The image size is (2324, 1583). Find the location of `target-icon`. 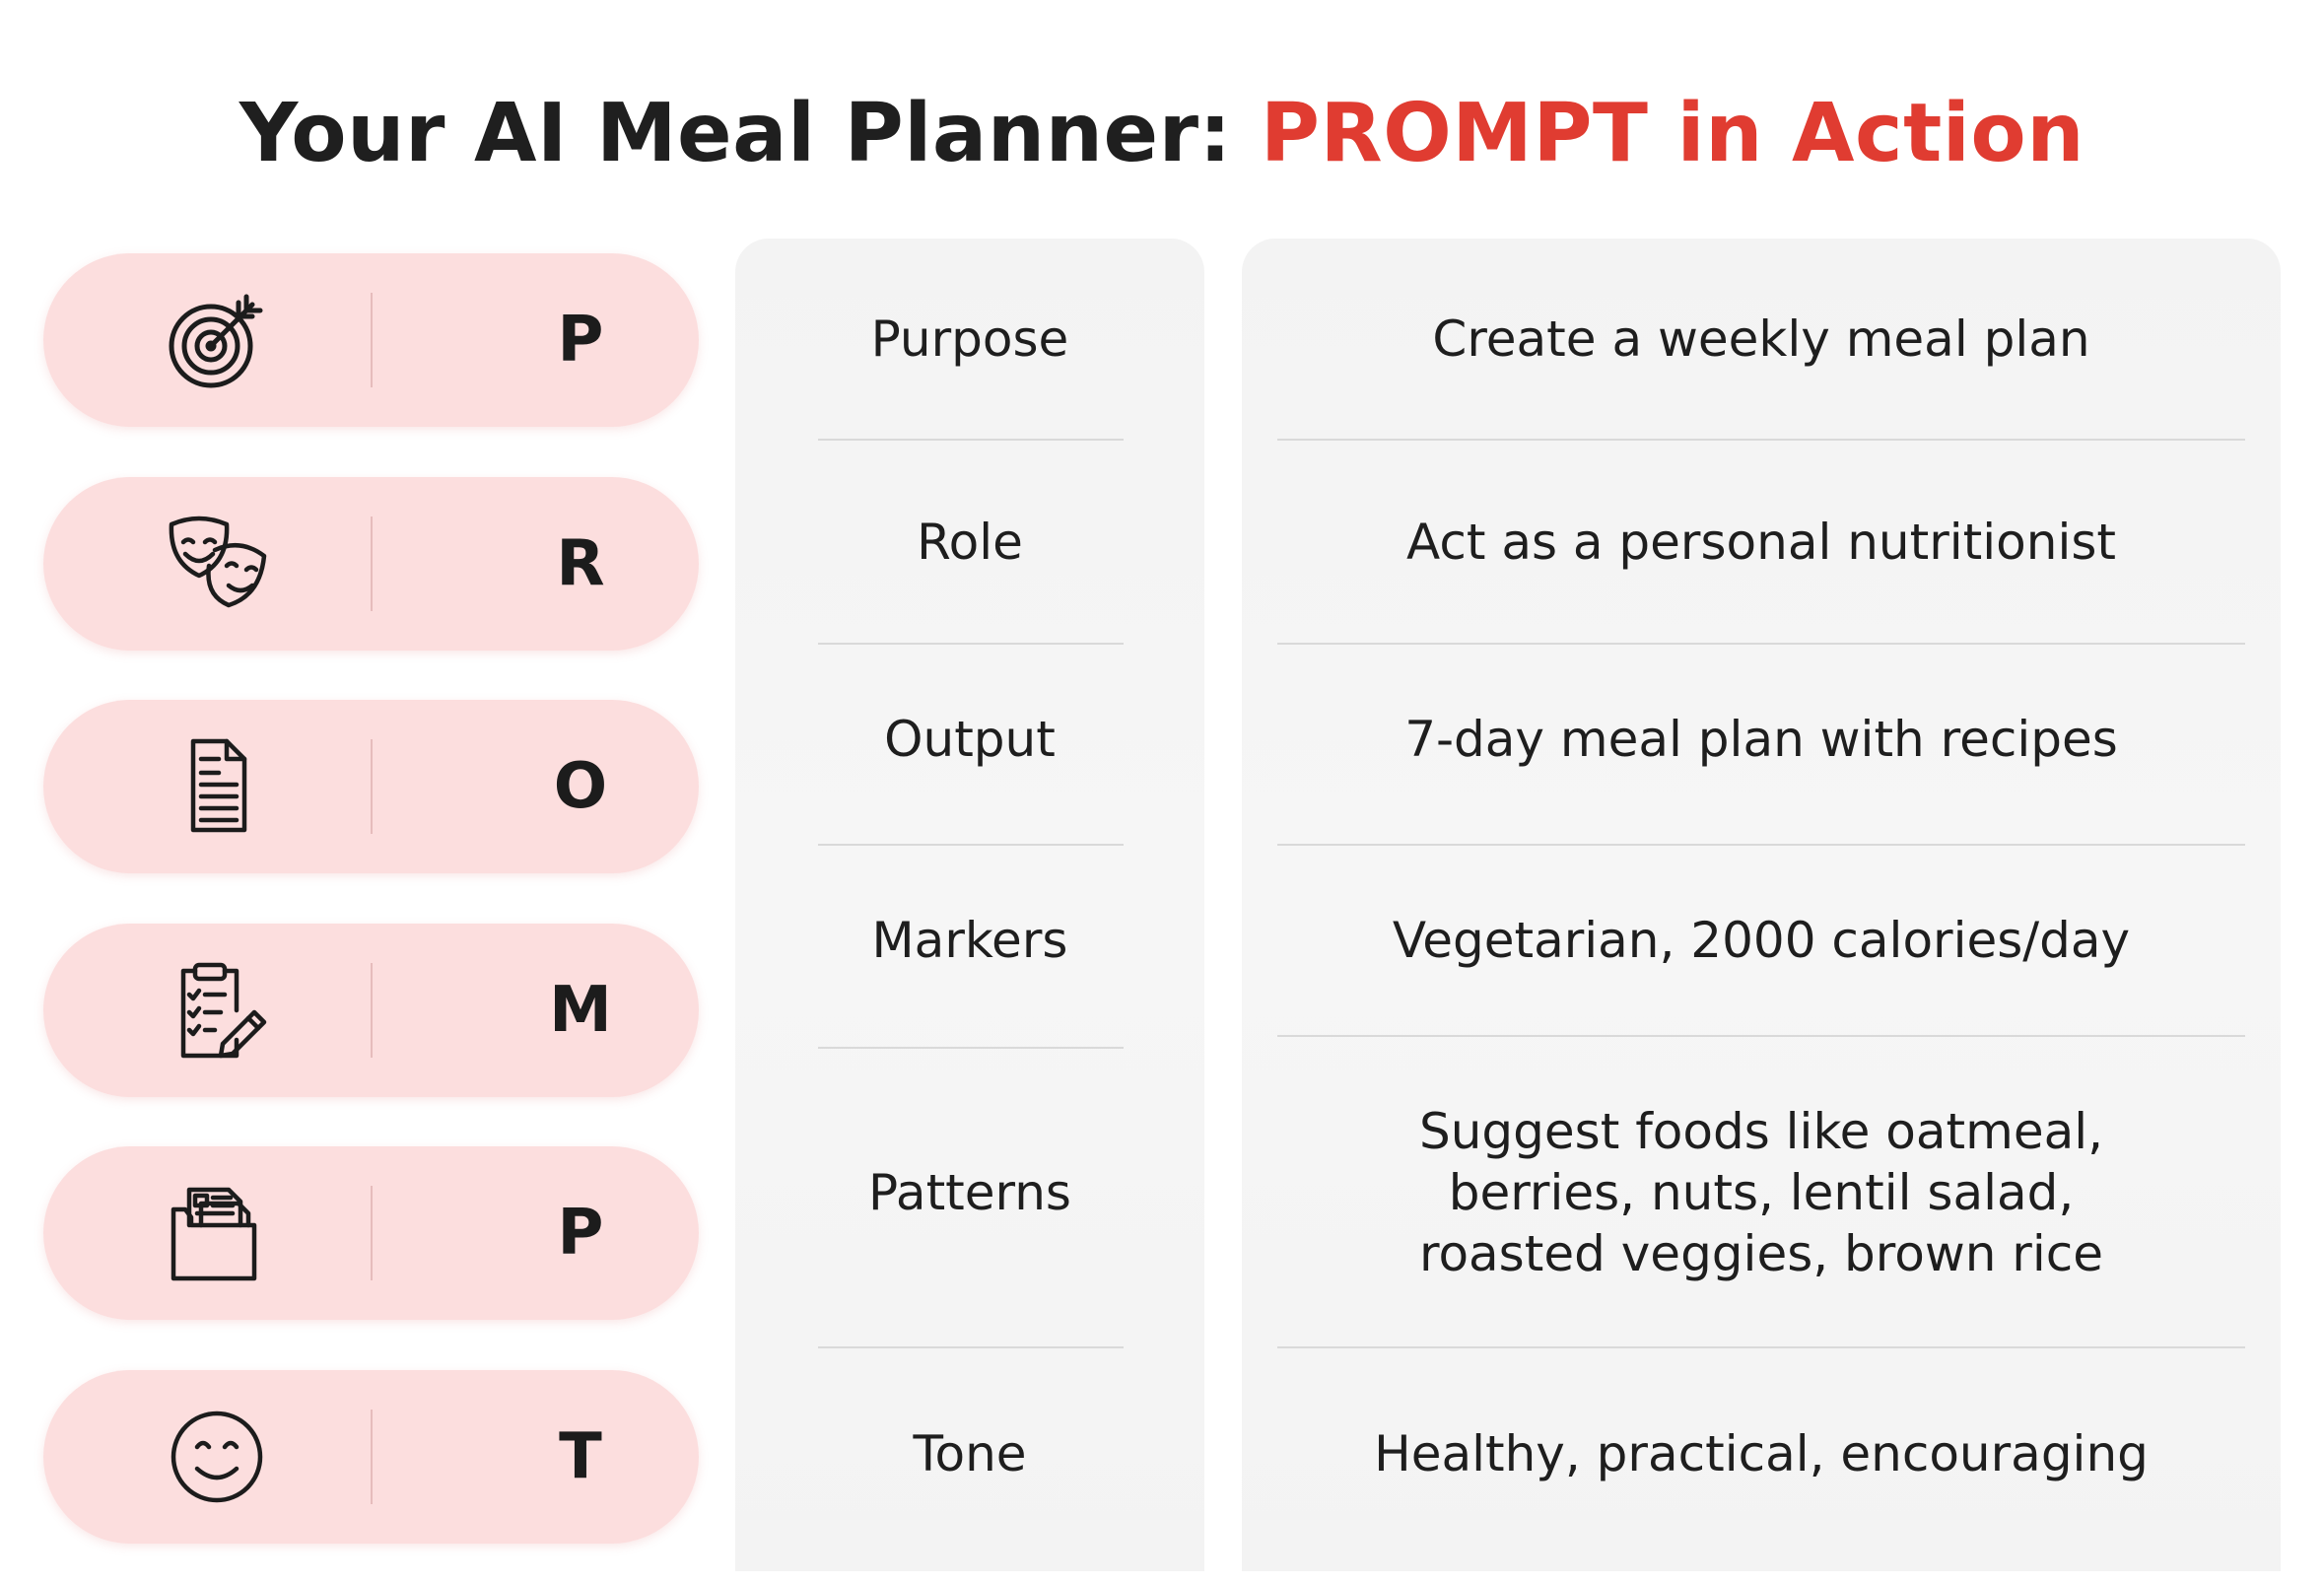

target-icon is located at coordinates (217, 340).